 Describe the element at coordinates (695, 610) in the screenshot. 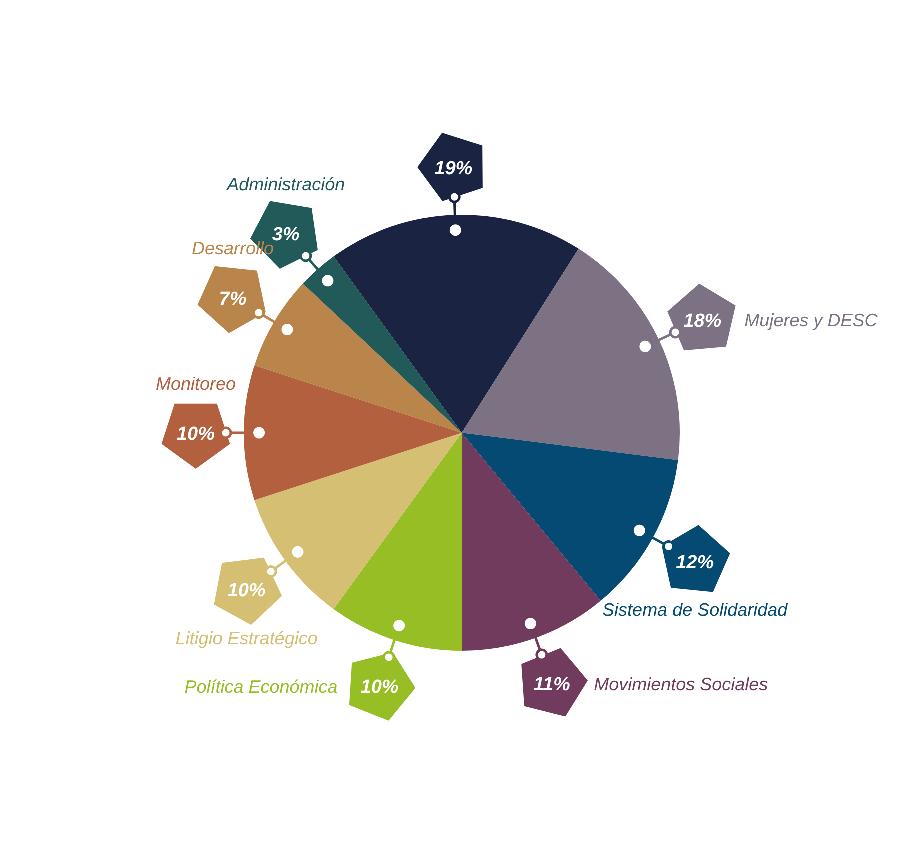

I see `slice-label: Sistema de Solidaridad` at that location.